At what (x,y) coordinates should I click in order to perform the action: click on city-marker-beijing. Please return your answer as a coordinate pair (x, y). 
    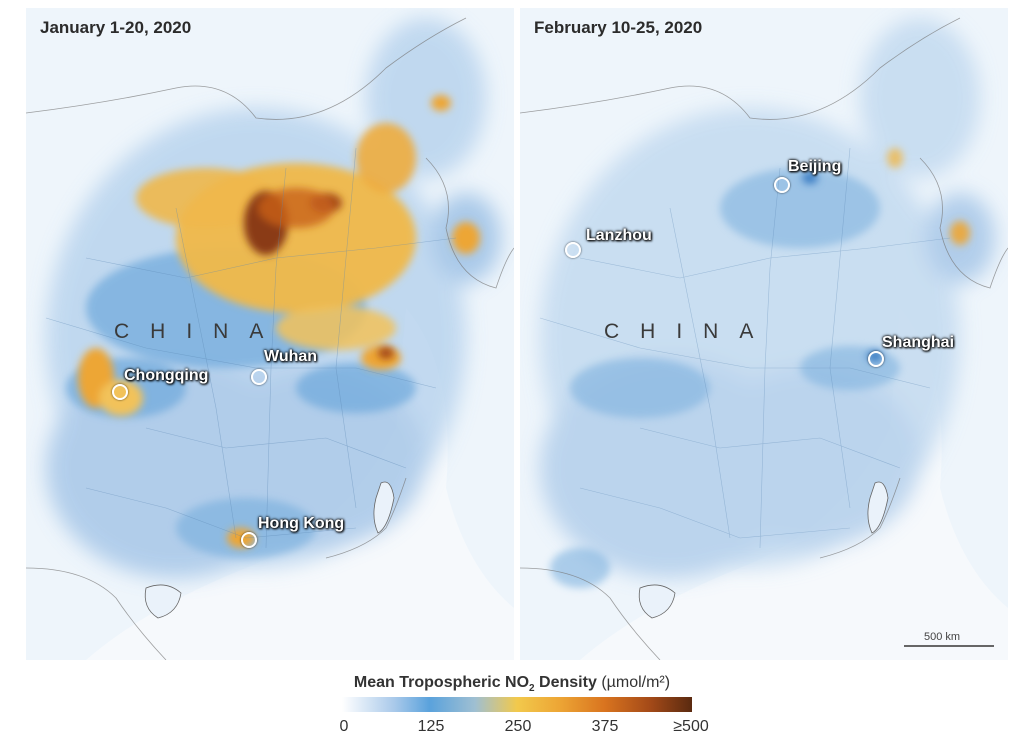
    Looking at the image, I should click on (782, 185).